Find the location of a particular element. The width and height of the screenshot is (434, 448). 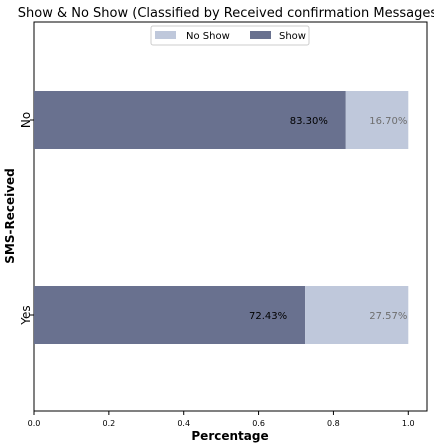

x-tick-label: 0.4 is located at coordinates (183, 423).